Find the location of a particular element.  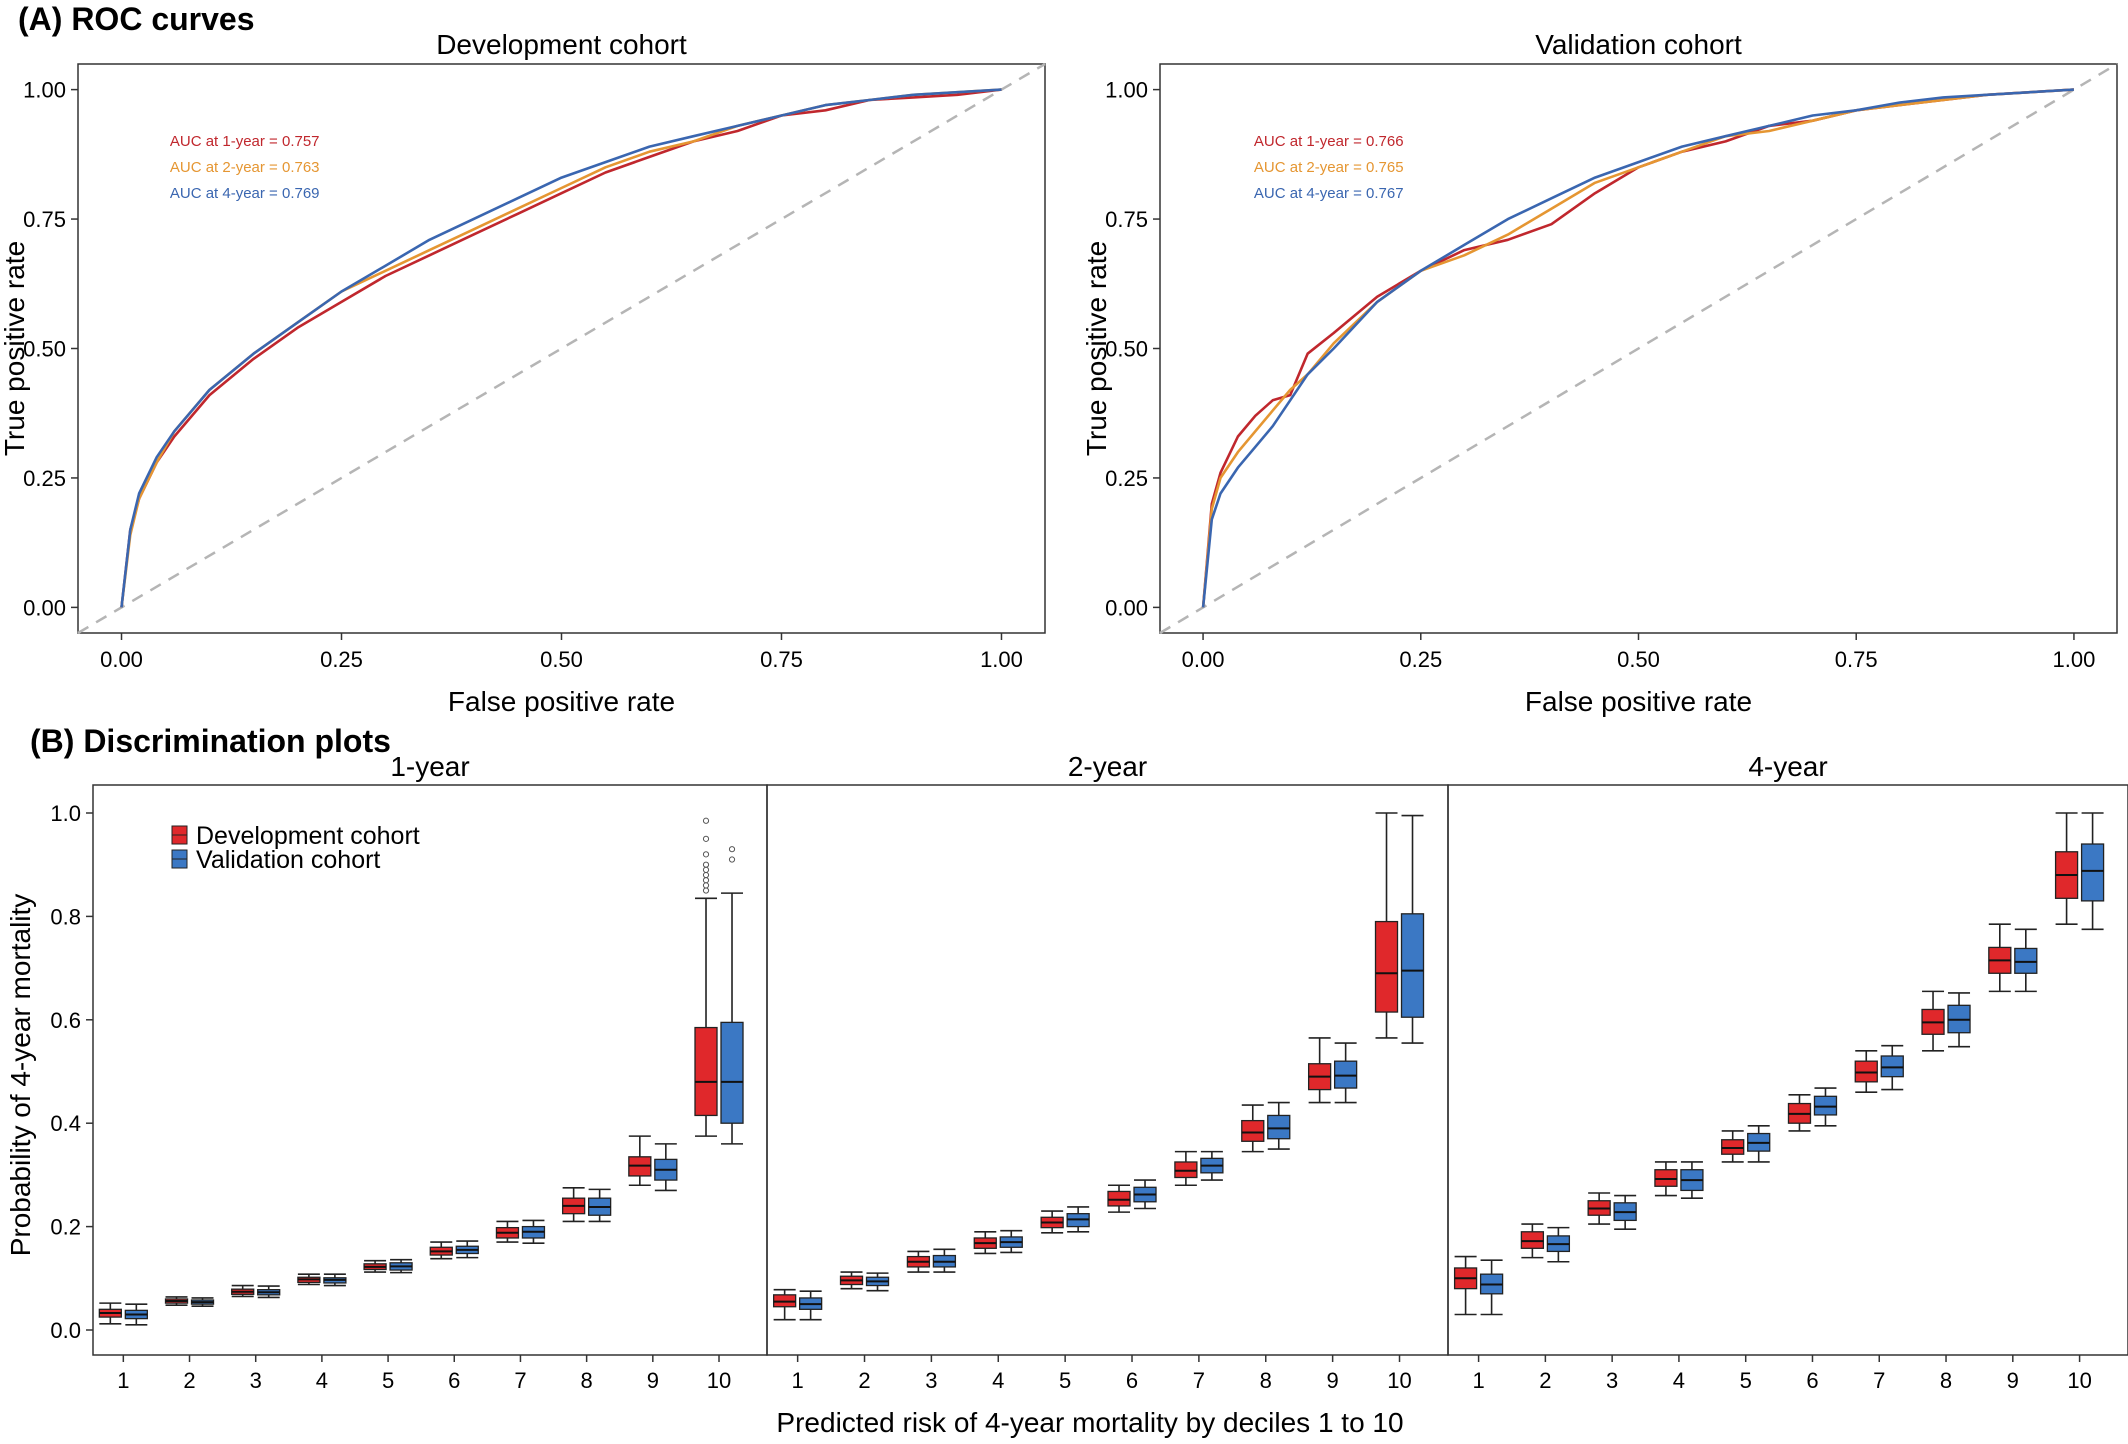

x-axis-title: False positive rate is located at coordinates (561, 701).